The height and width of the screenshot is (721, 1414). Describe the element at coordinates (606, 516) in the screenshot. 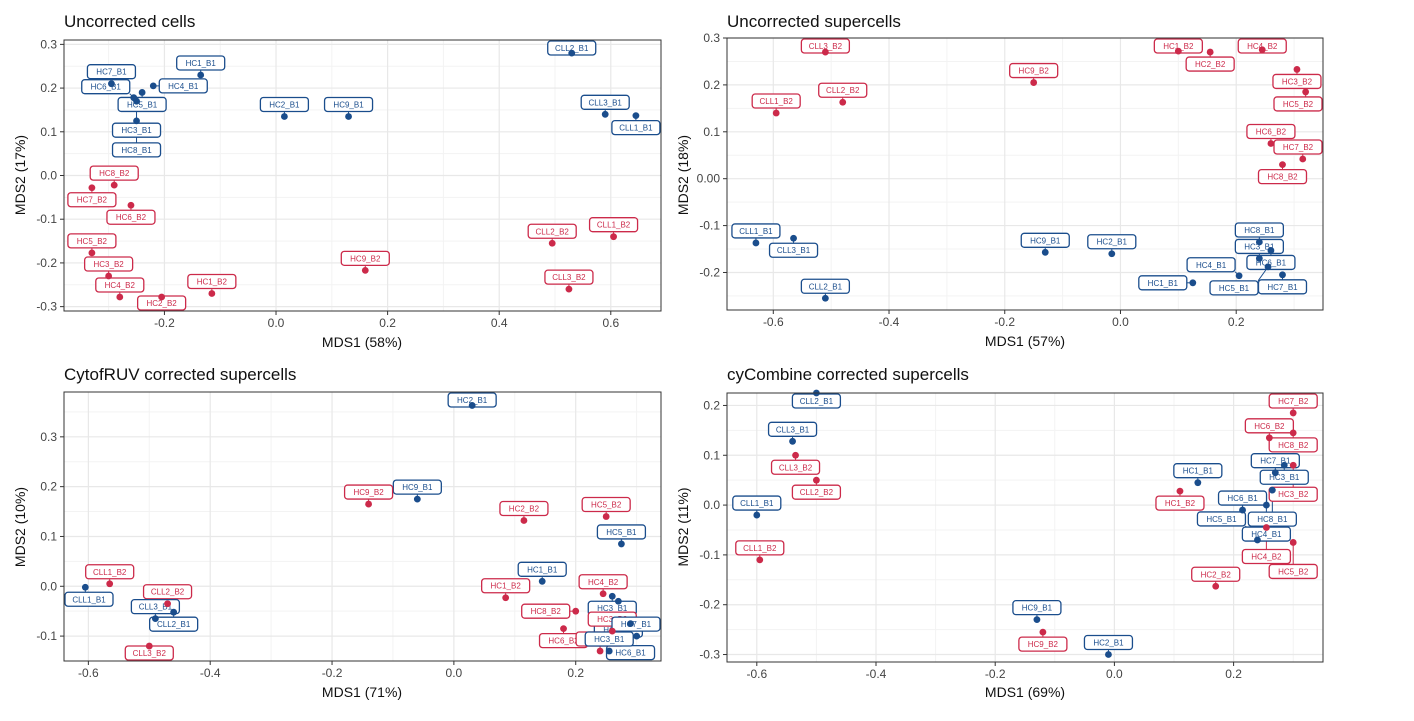

I see `point-hc5-b2` at that location.